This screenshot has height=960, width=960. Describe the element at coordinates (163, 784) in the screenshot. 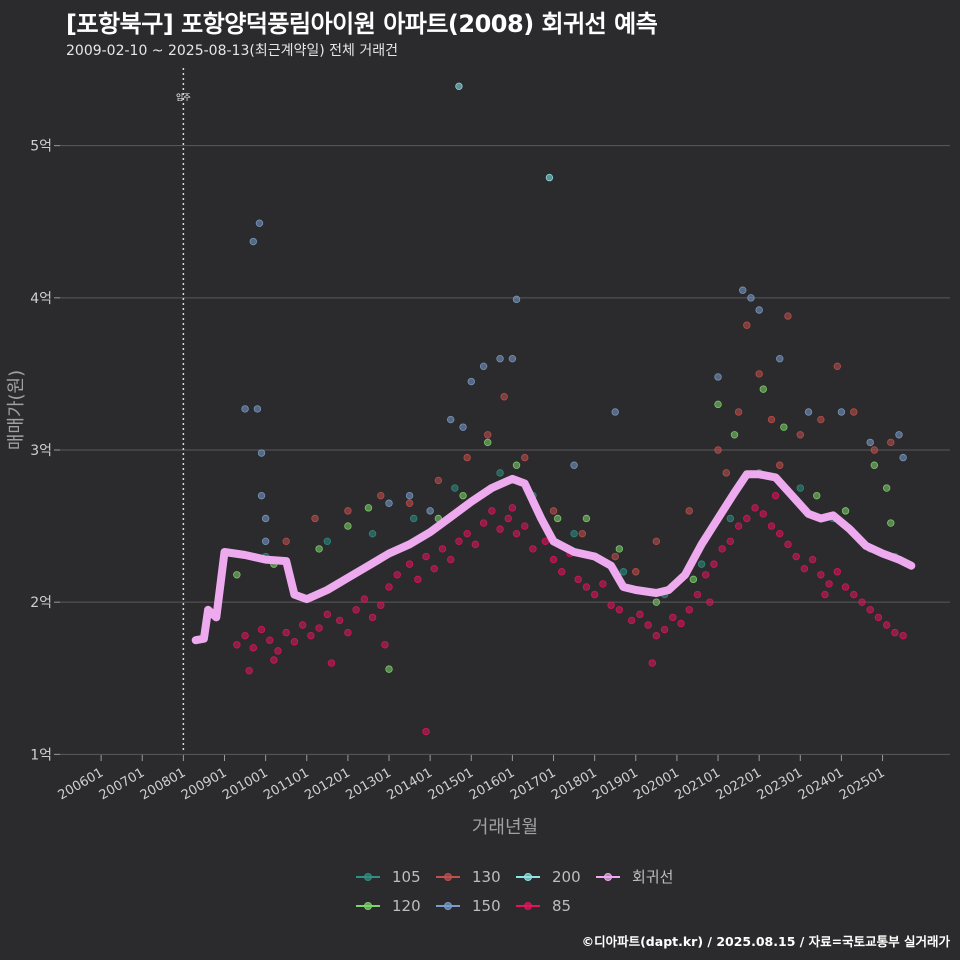

I see `x-tick-label: 200801` at that location.